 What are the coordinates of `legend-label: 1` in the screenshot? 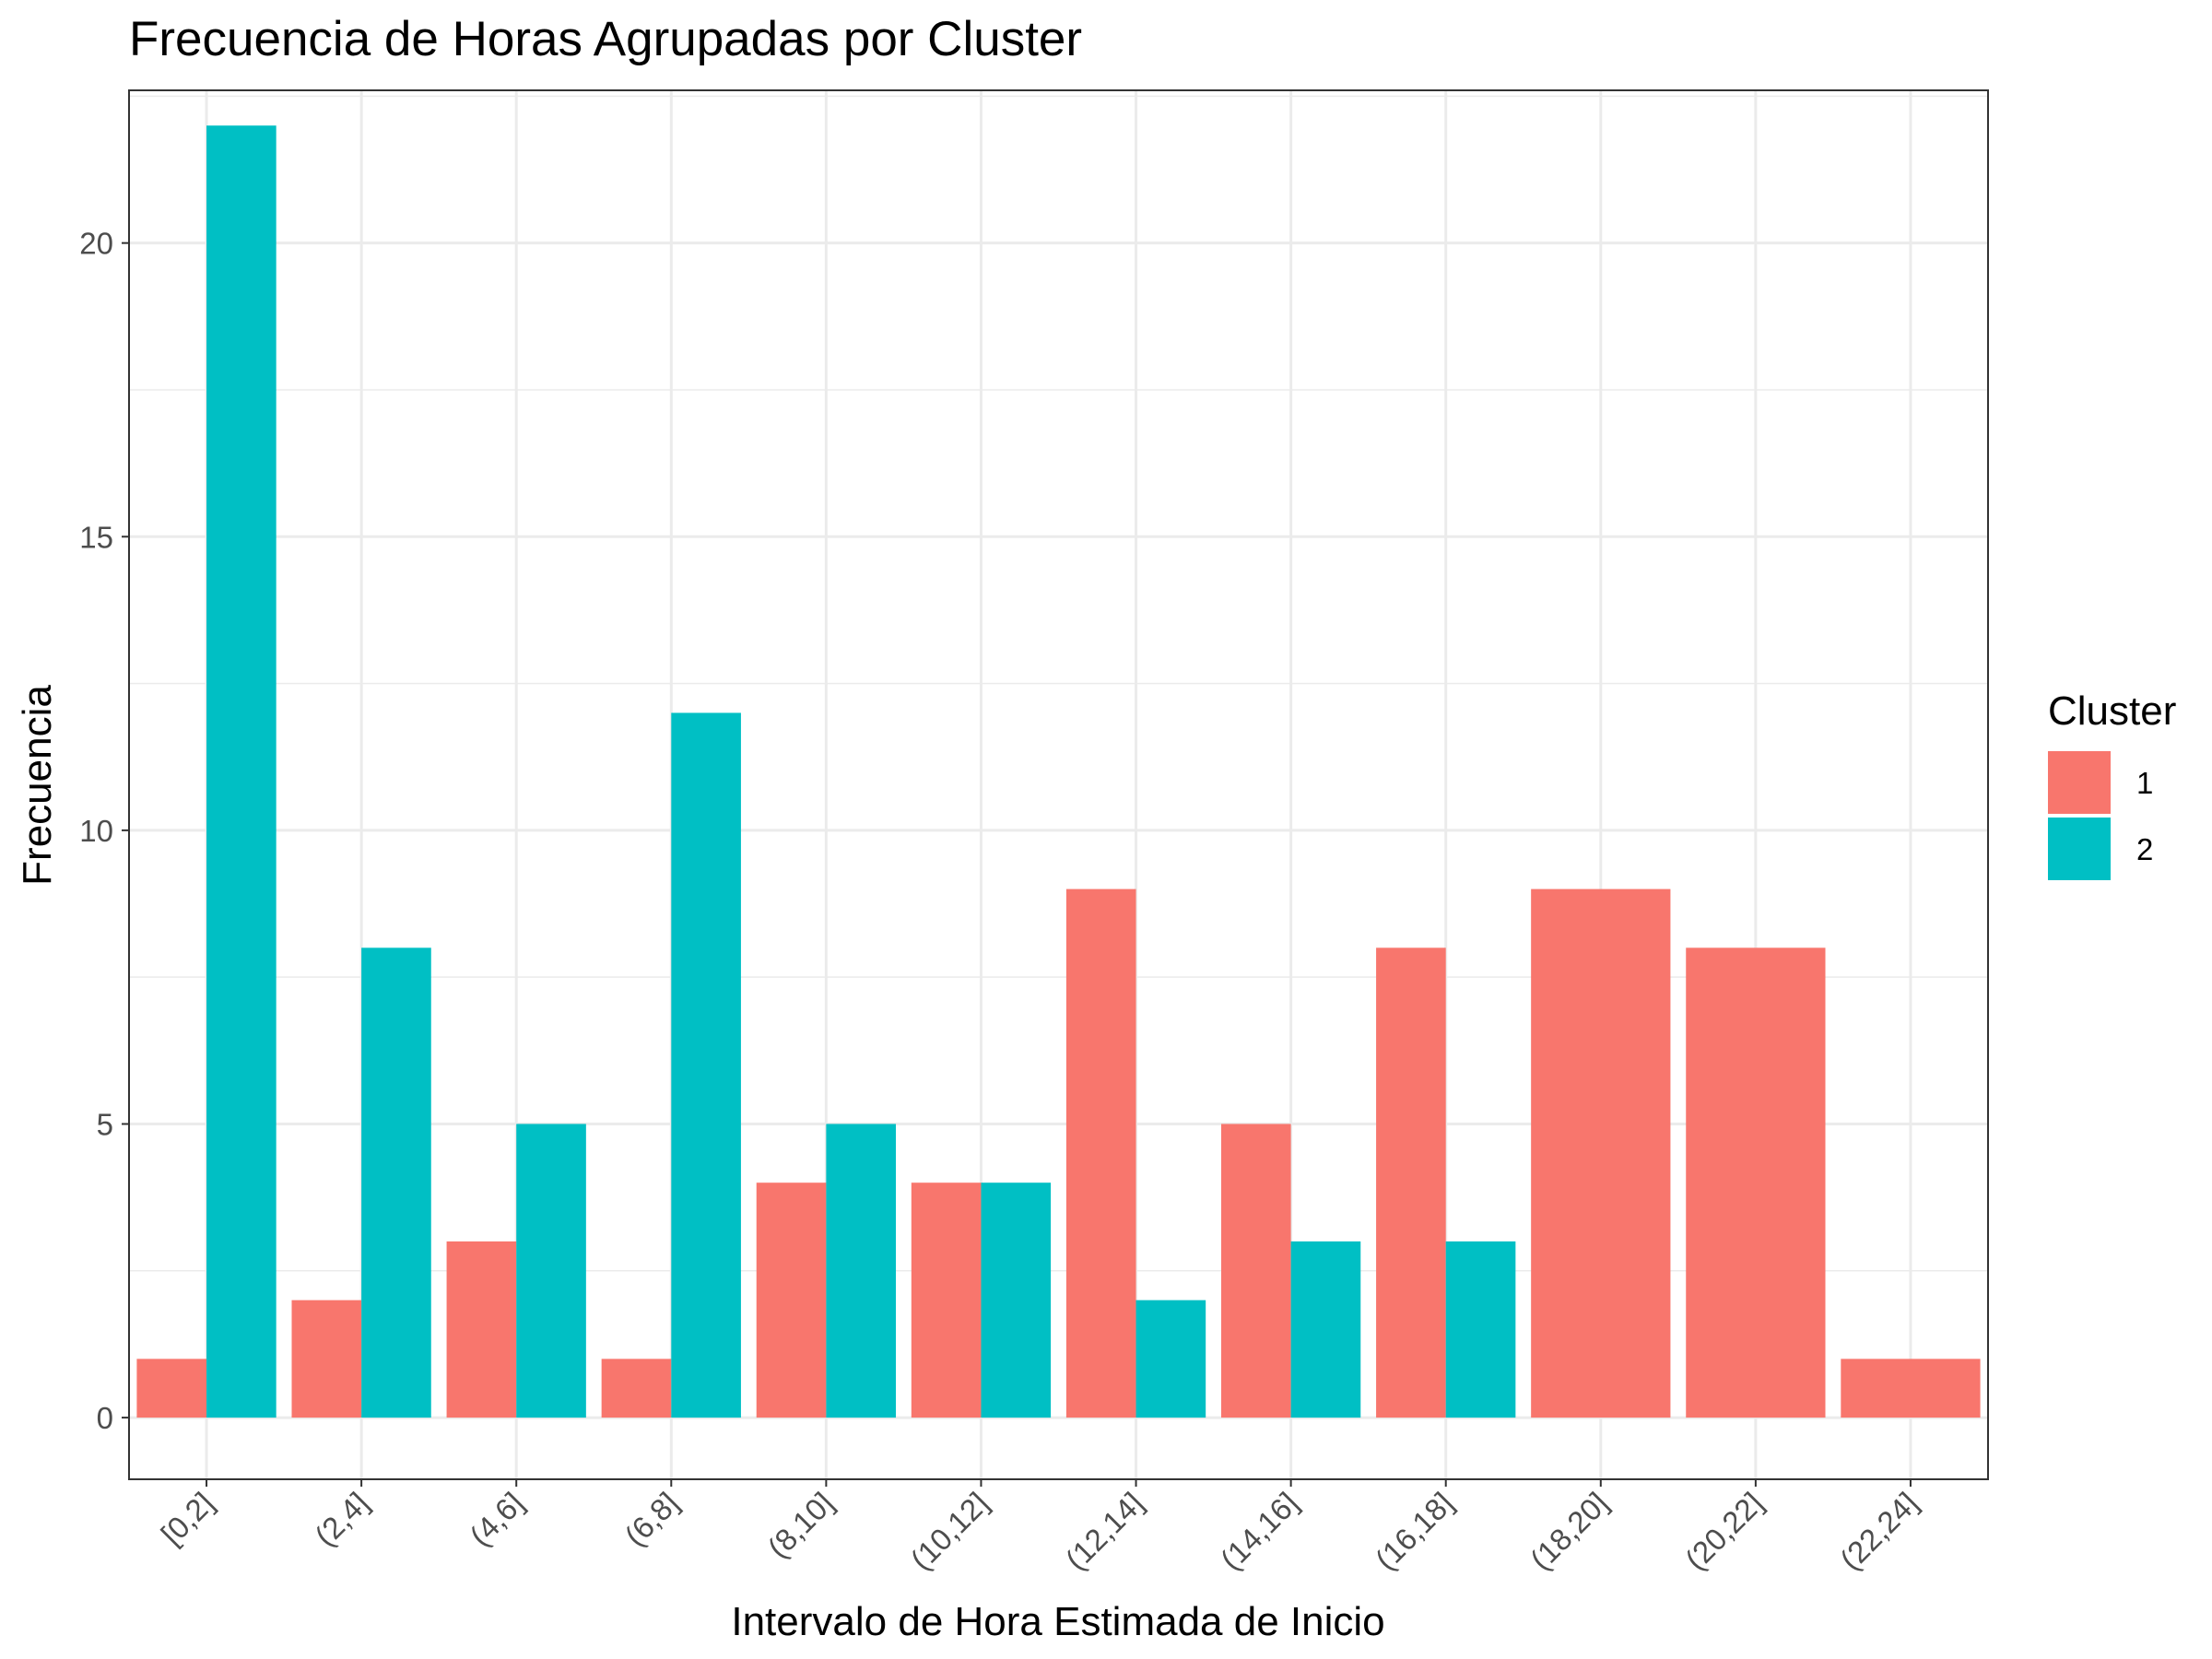 It's located at (2144, 783).